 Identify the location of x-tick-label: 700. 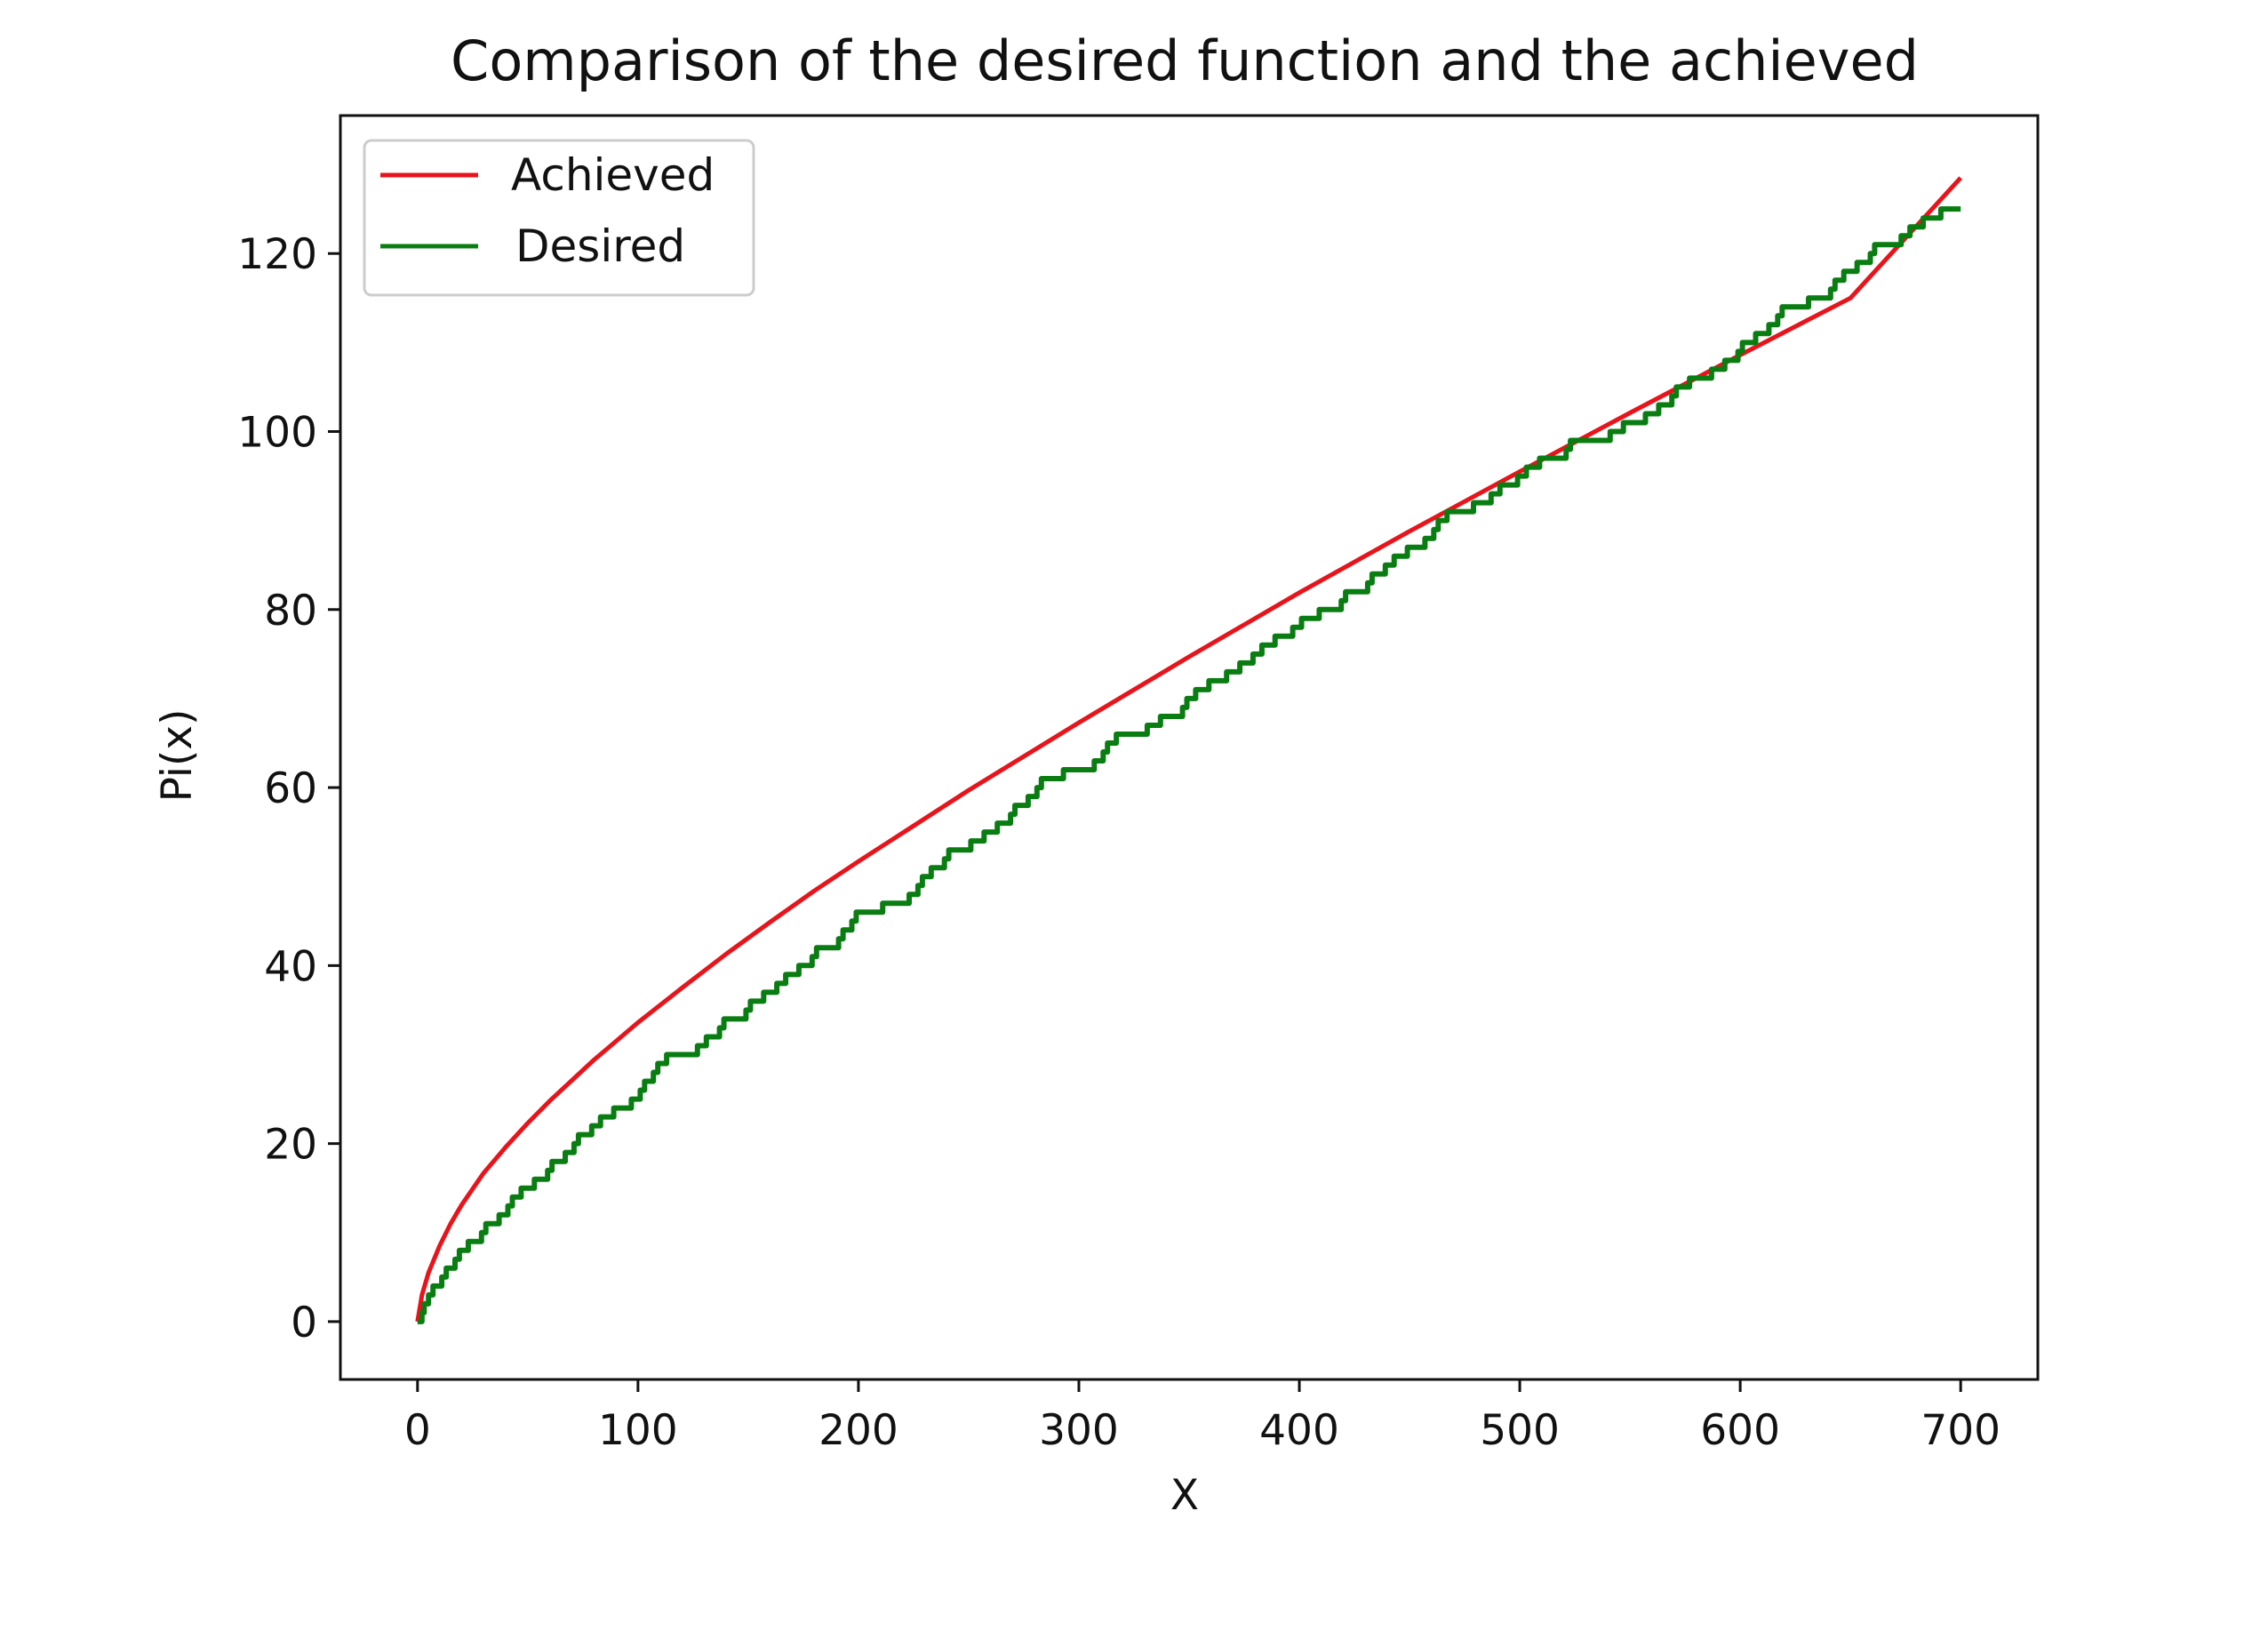
(1961, 1430).